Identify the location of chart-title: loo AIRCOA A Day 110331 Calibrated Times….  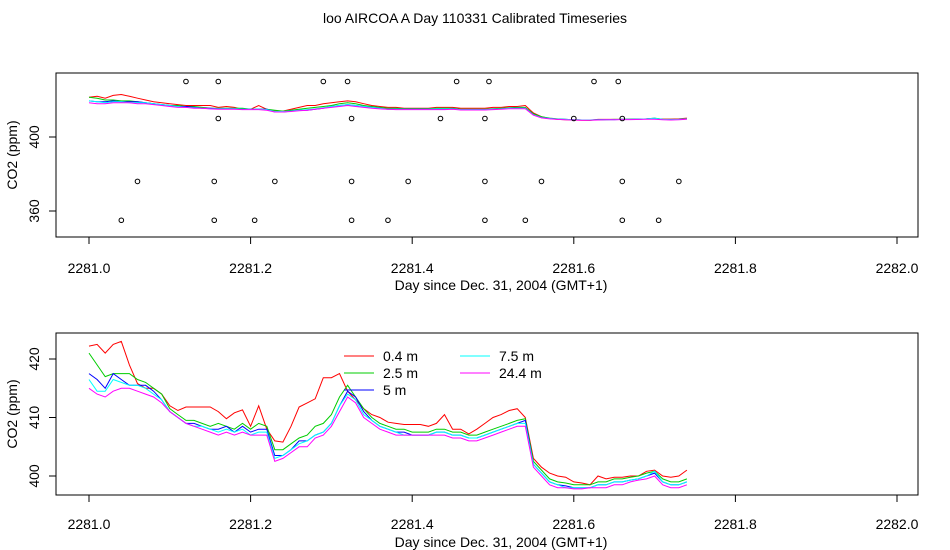
(474, 18).